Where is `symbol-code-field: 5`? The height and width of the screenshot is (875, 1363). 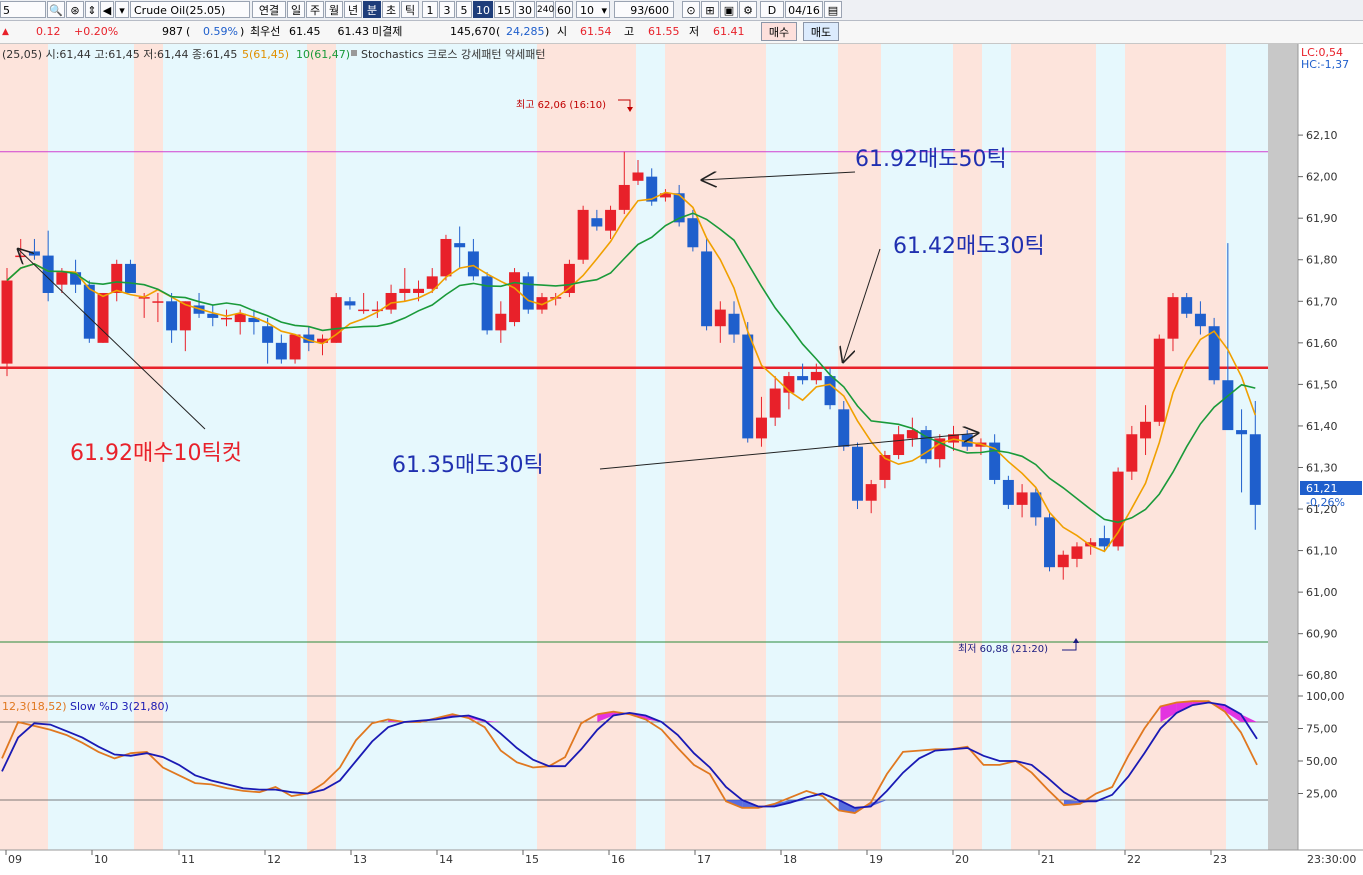
symbol-code-field: 5 is located at coordinates (23, 9).